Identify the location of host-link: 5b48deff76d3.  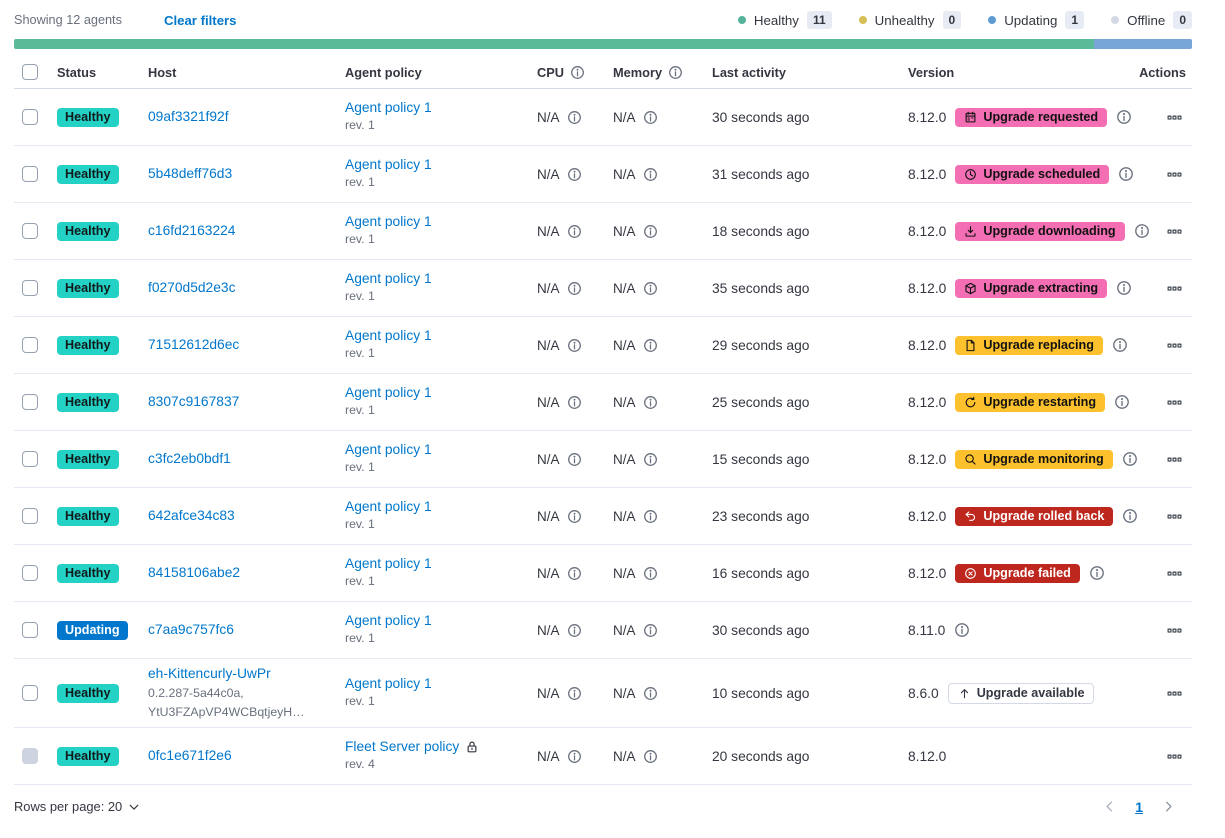
(190, 173).